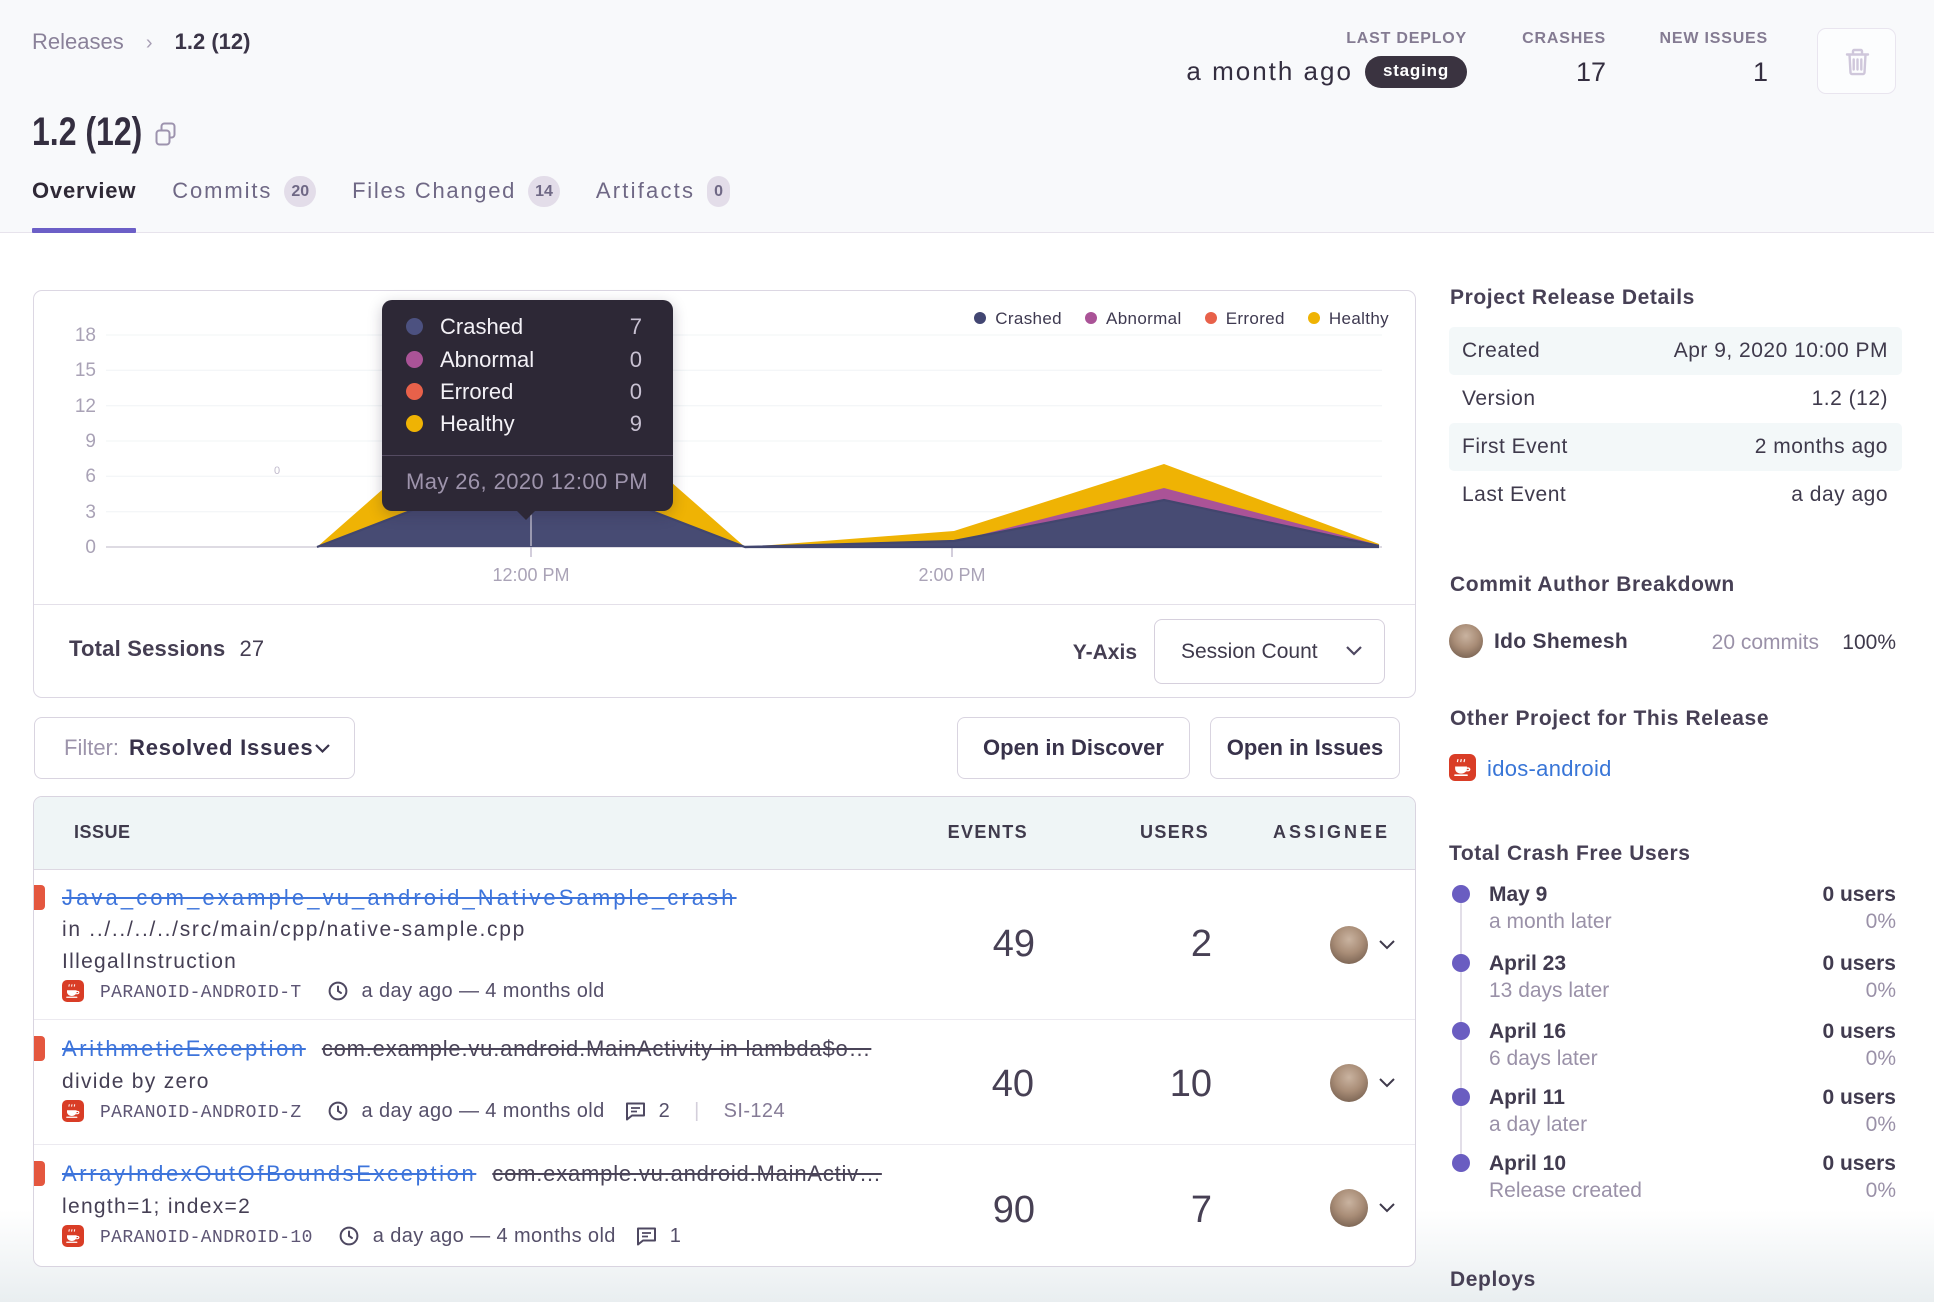 Image resolution: width=1934 pixels, height=1302 pixels. Describe the element at coordinates (90, 441) in the screenshot. I see `svg-text: 9` at that location.